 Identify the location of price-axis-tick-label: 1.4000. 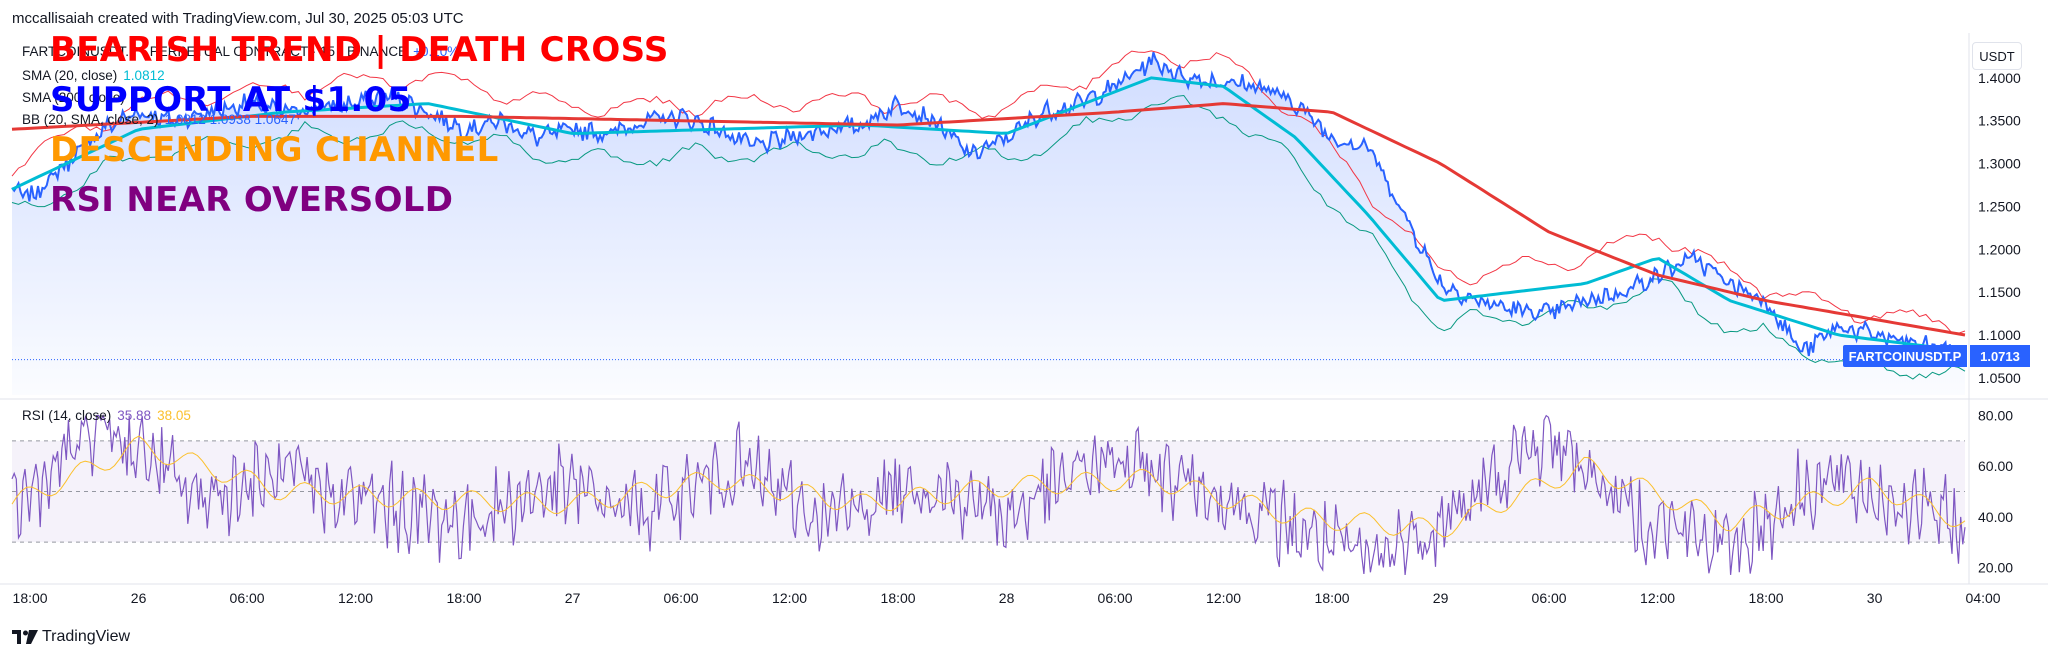
(1999, 78).